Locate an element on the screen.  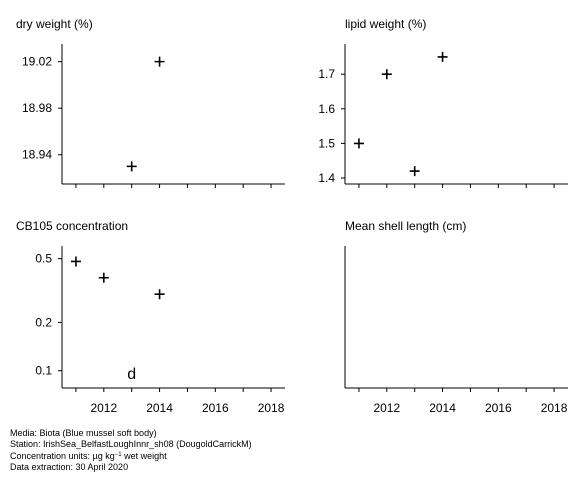
panel-3-point-2012 is located at coordinates (103, 277).